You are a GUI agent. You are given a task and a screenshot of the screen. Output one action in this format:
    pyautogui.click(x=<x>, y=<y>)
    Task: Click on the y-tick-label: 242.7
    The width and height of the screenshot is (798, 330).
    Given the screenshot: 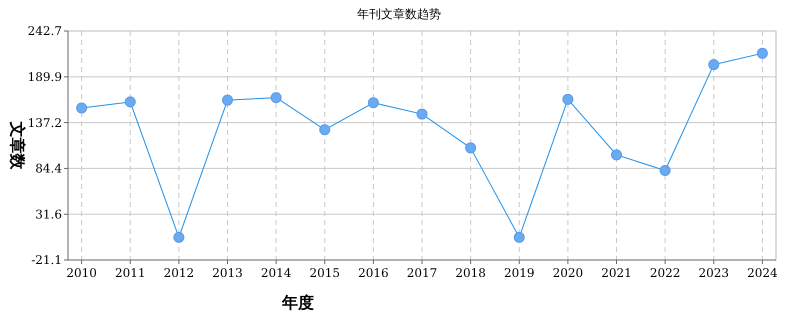 What is the action you would take?
    pyautogui.click(x=45, y=31)
    